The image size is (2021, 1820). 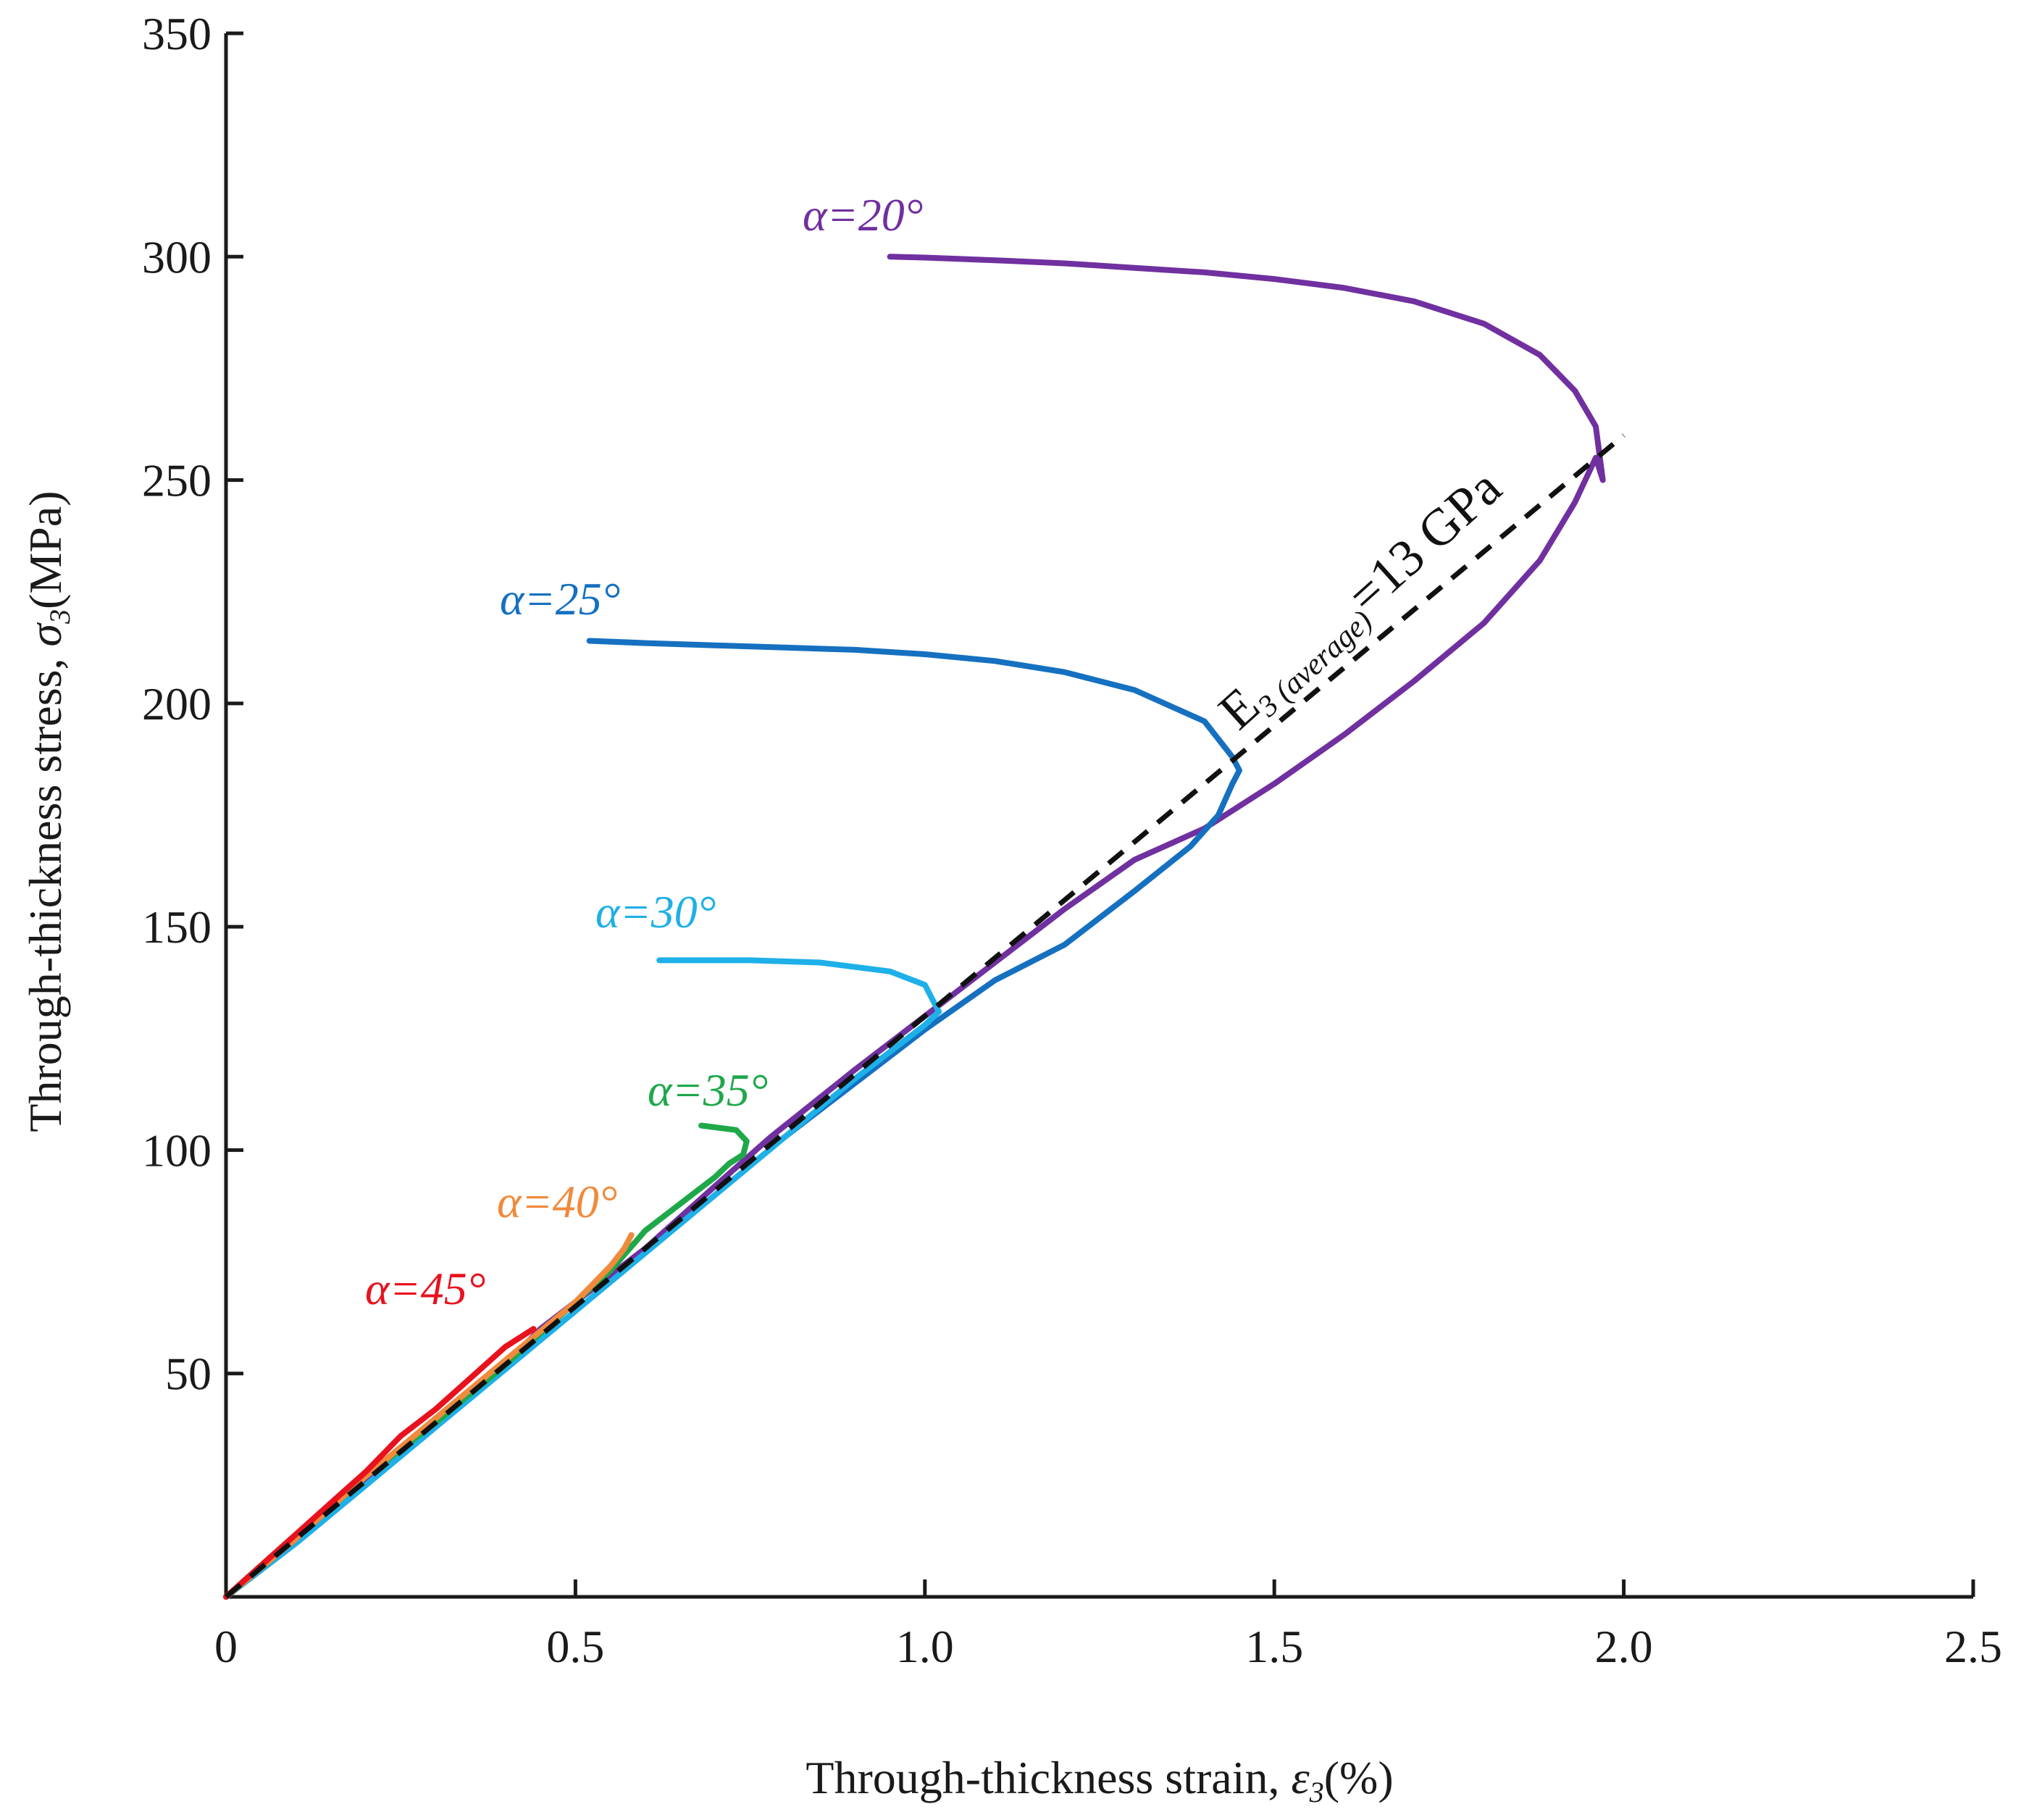 What do you see at coordinates (1973, 1646) in the screenshot?
I see `x-tick-label: 2.5` at bounding box center [1973, 1646].